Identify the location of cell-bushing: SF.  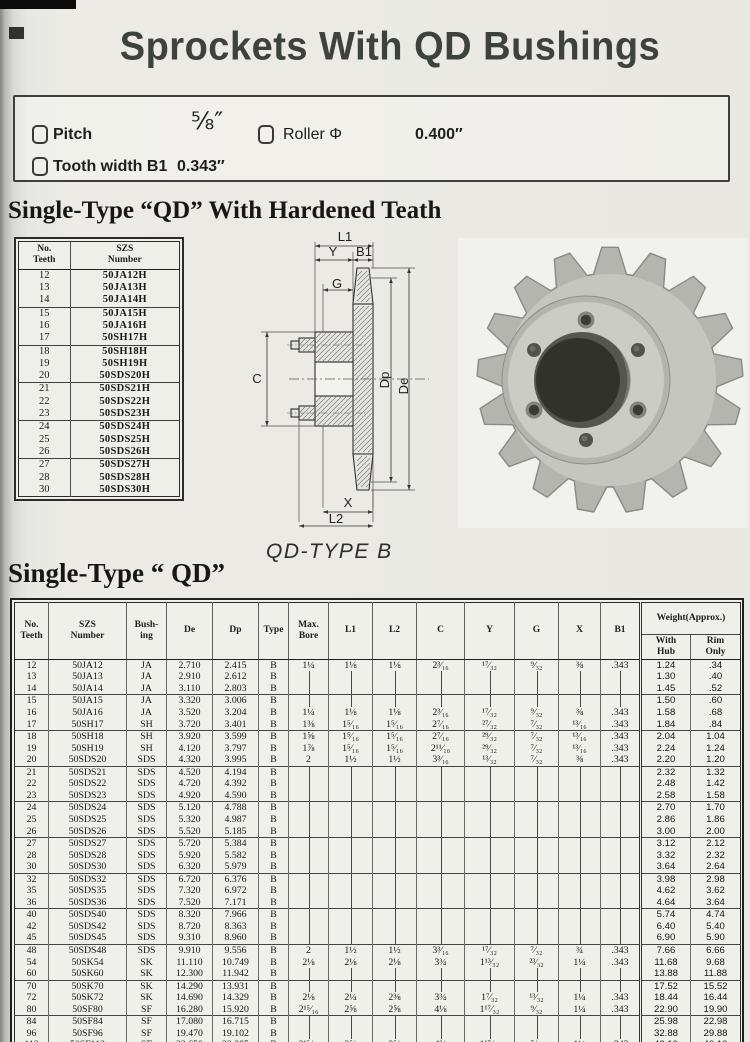
(146, 1021).